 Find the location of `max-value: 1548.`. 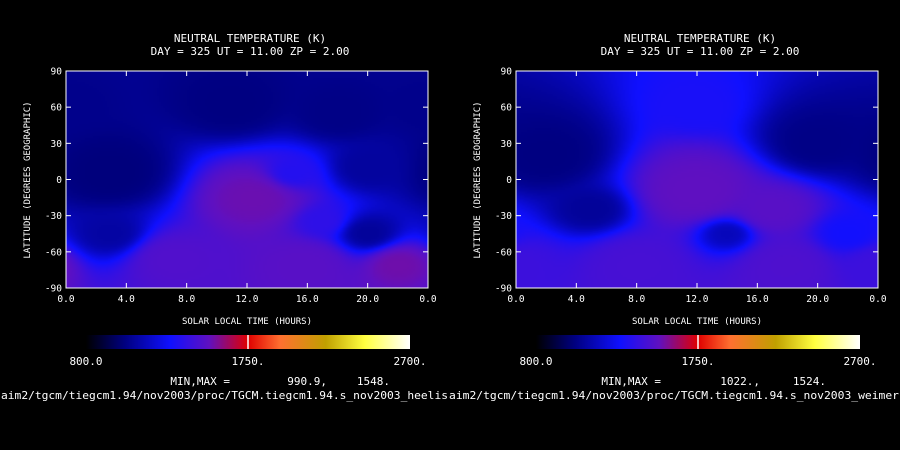

max-value: 1548. is located at coordinates (373, 381).